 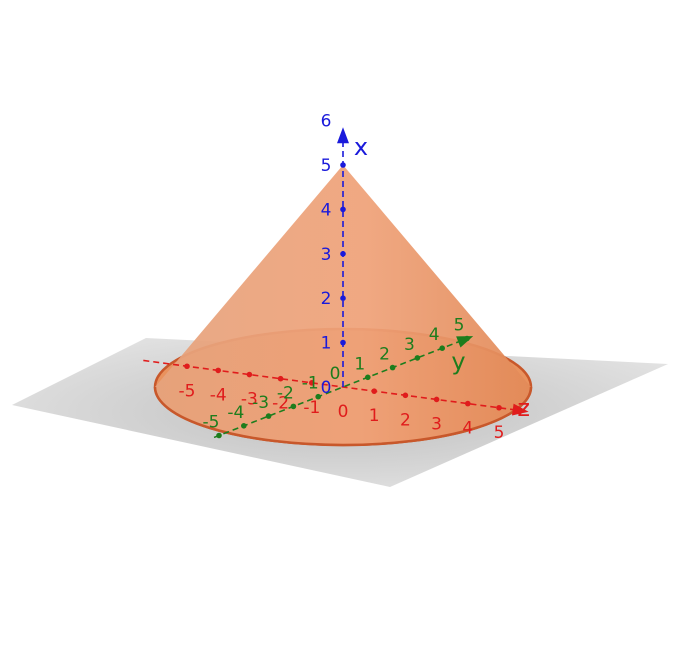 I want to click on x-tick-label: 0, so click(x=326, y=388).